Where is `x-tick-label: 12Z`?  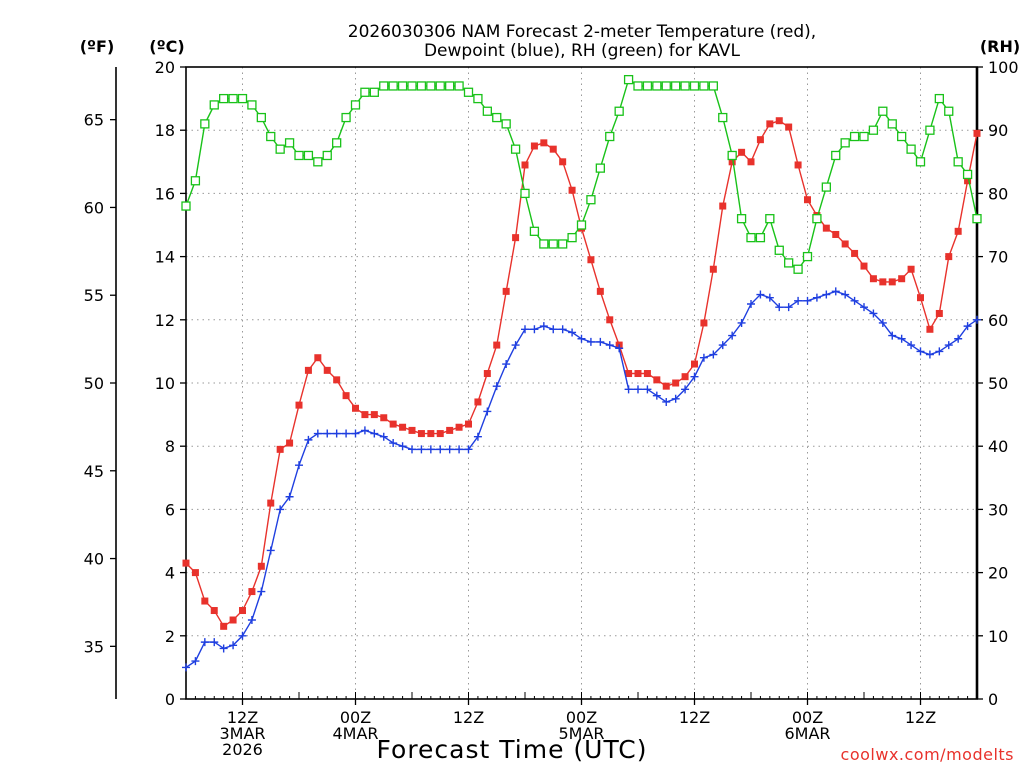
x-tick-label: 12Z is located at coordinates (920, 717).